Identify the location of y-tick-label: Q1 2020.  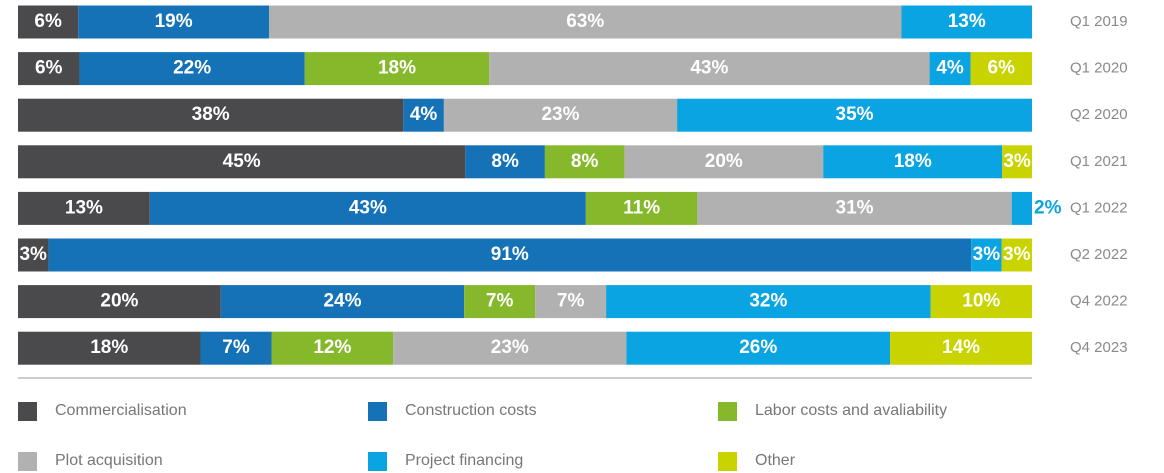
(1099, 68).